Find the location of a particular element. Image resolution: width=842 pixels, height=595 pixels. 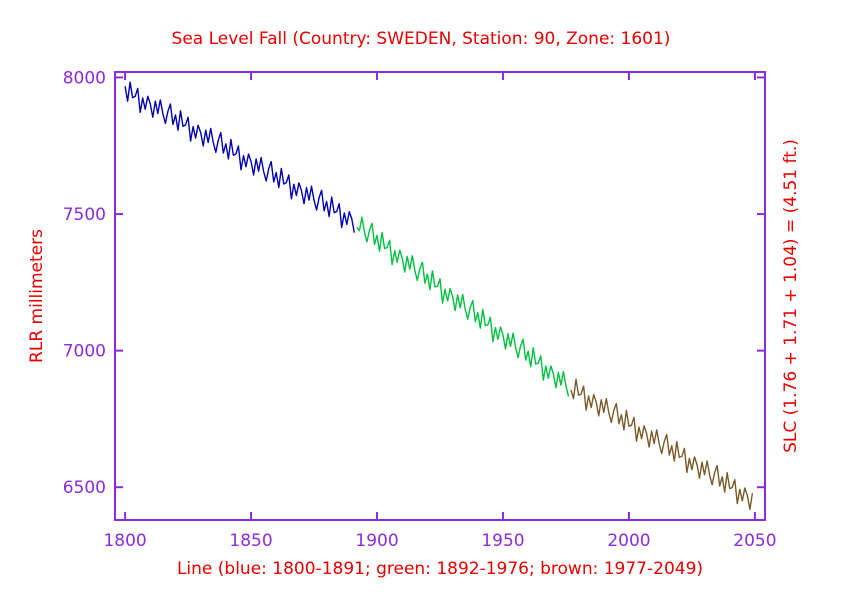

y-tick-label: 8000 is located at coordinates (84, 78).